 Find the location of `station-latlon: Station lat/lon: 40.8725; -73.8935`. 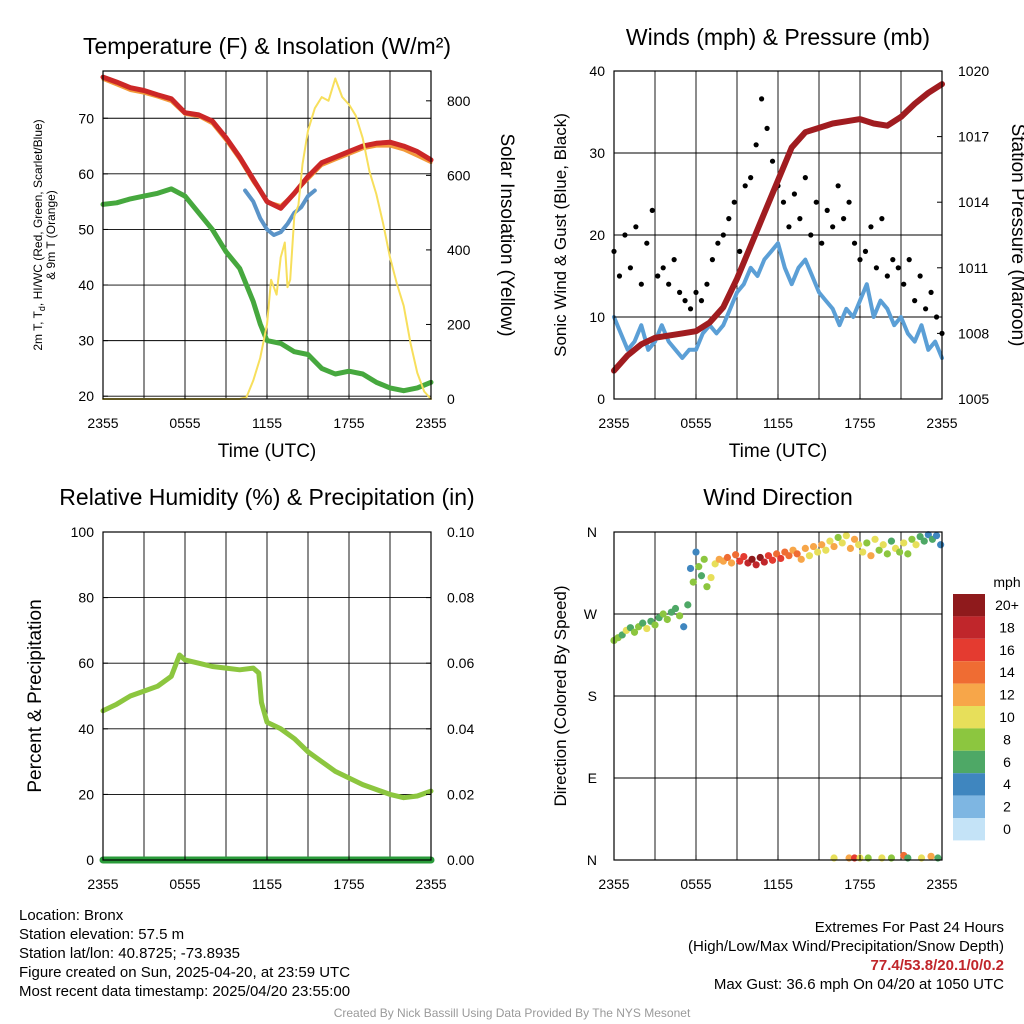

station-latlon: Station lat/lon: 40.8725; -73.8935 is located at coordinates (130, 953).